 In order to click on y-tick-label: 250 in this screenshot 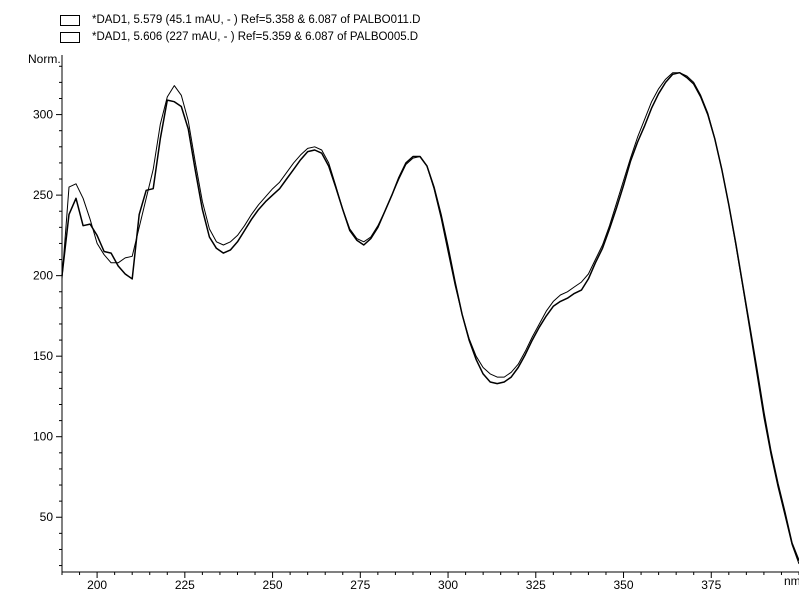, I will do `click(43, 195)`.